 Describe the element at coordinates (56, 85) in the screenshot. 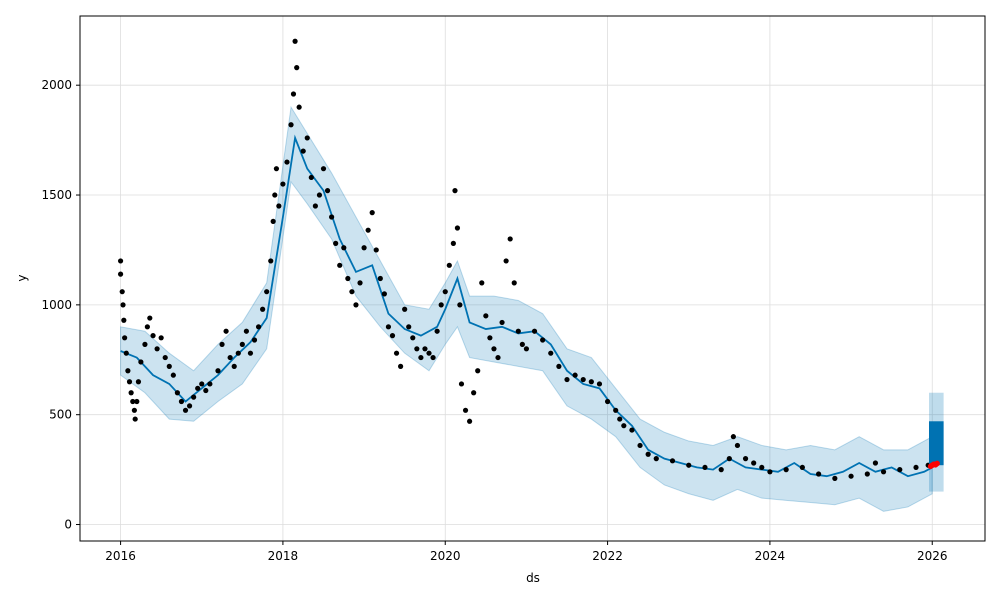

I see `y-tick-label: 2000` at that location.